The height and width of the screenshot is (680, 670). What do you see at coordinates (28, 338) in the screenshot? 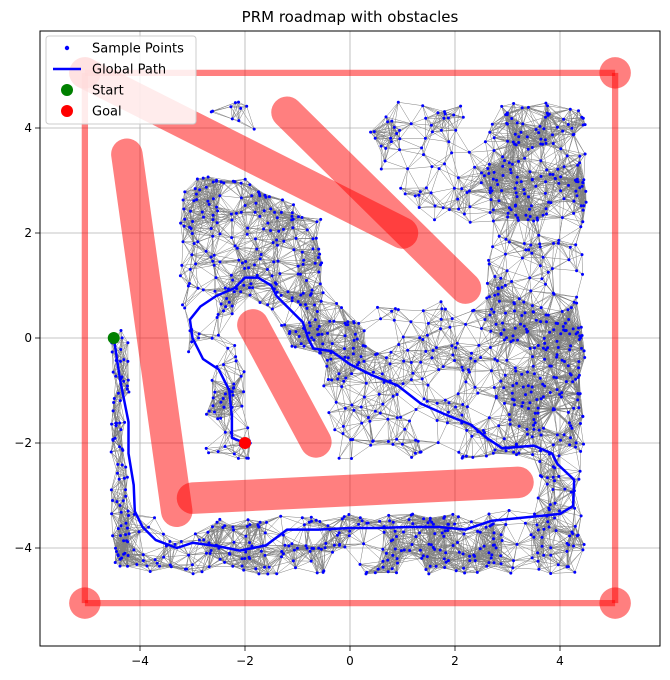
I see `y-tick-label: 0` at bounding box center [28, 338].